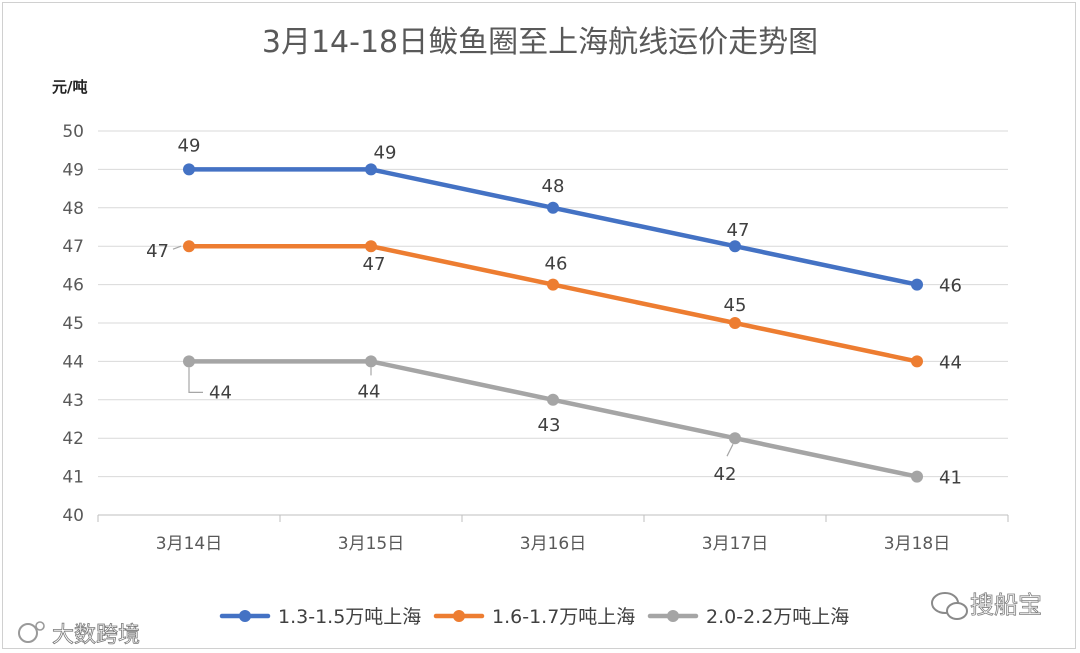 Image resolution: width=1080 pixels, height=653 pixels. I want to click on watermark-right: 搜船宝, so click(986, 605).